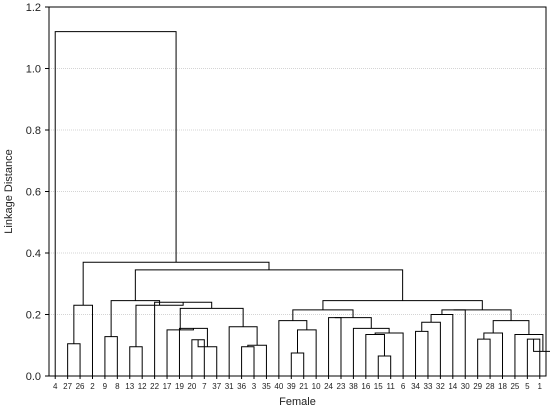 The height and width of the screenshot is (411, 550). Describe the element at coordinates (142, 386) in the screenshot. I see `leaf-label: 12` at that location.